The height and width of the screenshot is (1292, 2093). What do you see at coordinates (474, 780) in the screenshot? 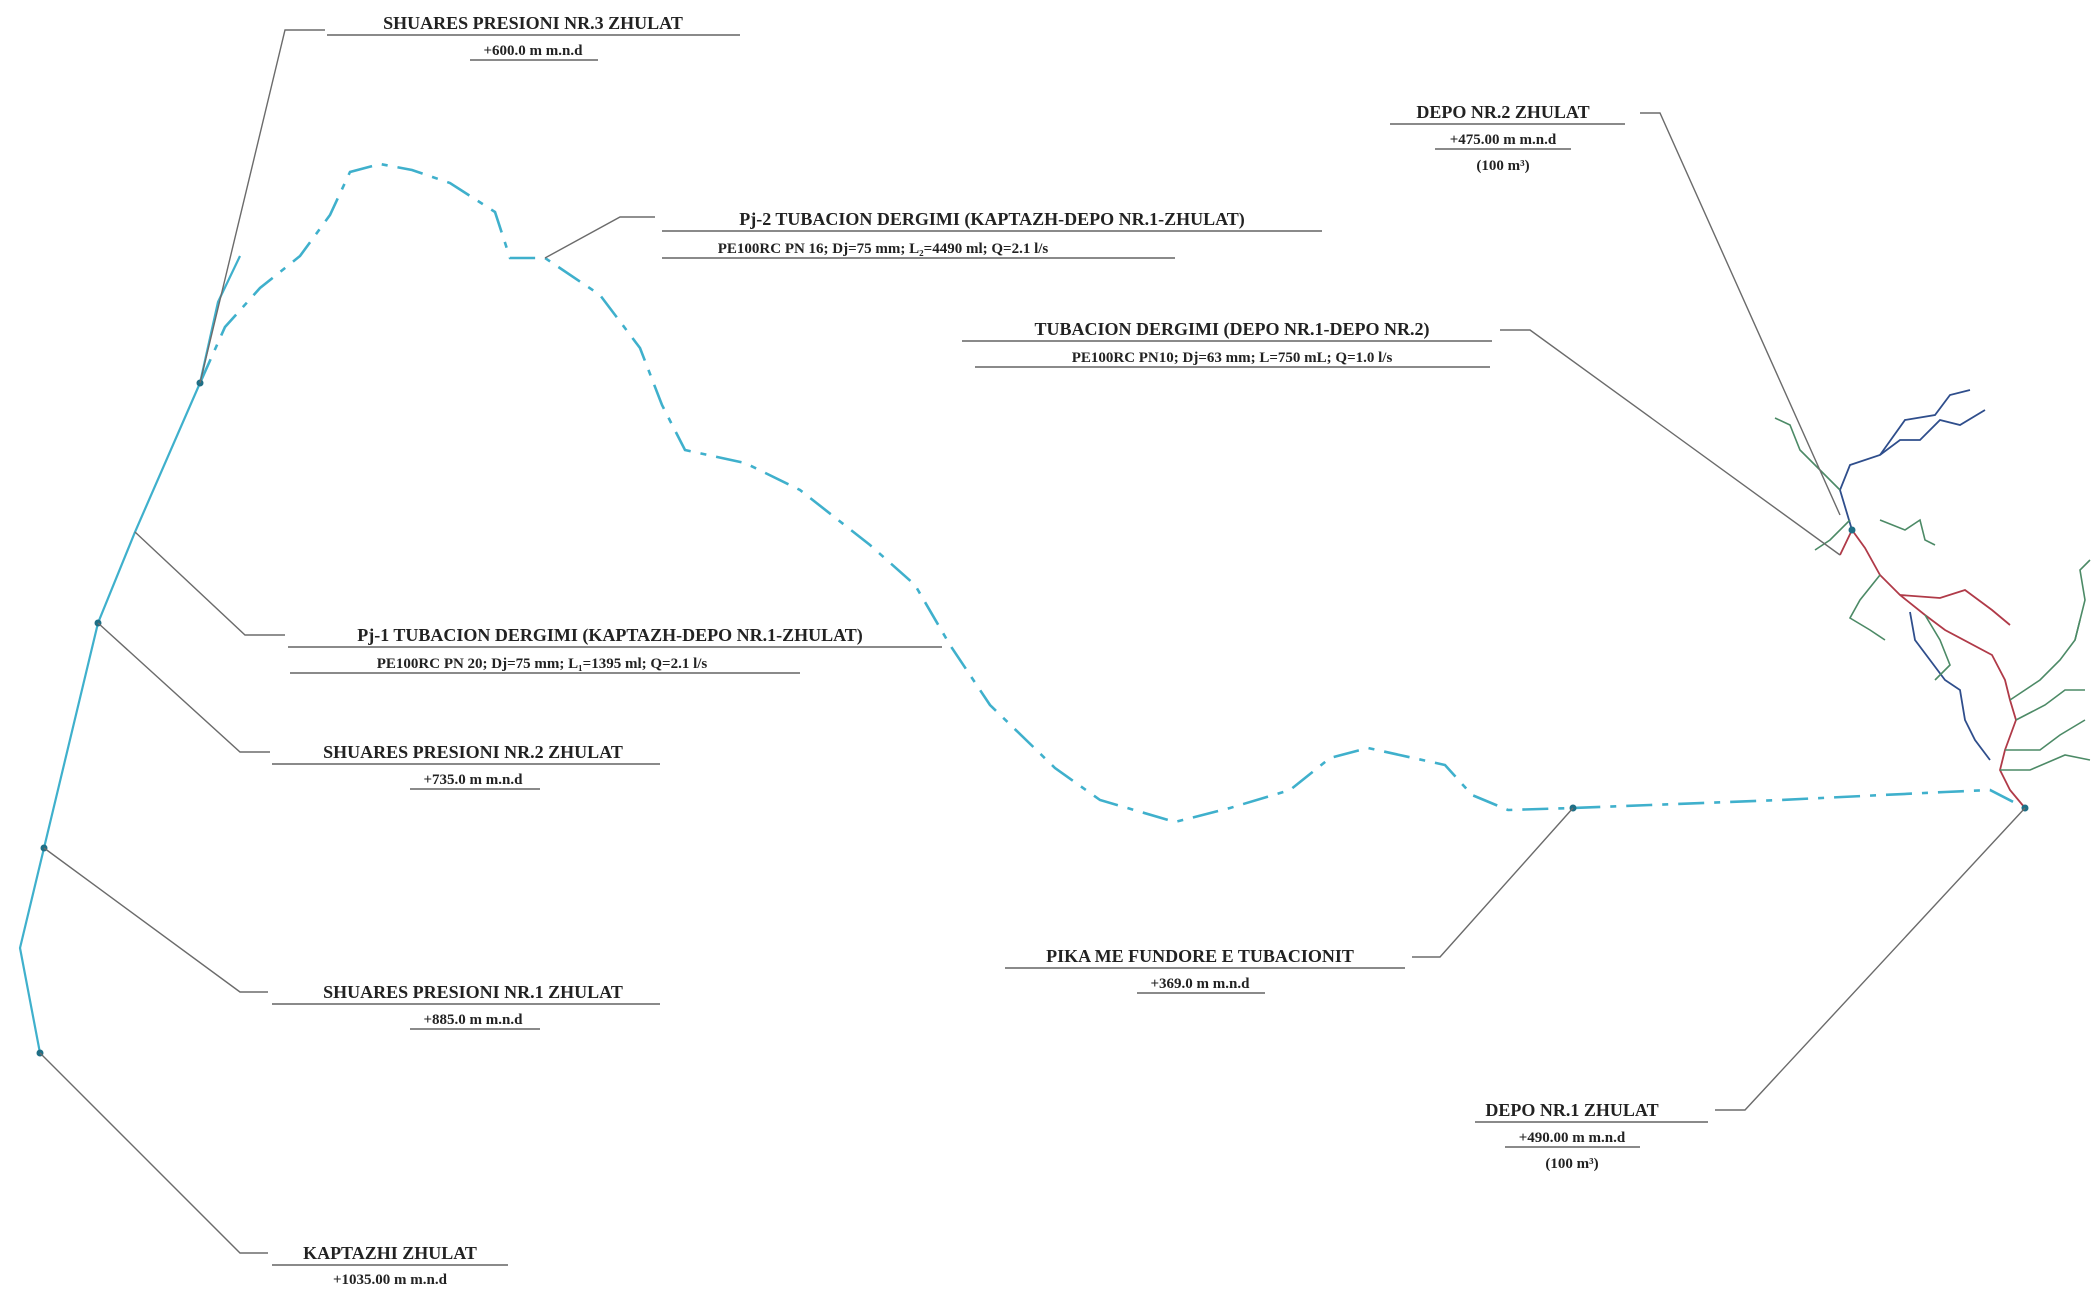
I see `label-sp2-elevation: +735.0 m m.n.d` at bounding box center [474, 780].